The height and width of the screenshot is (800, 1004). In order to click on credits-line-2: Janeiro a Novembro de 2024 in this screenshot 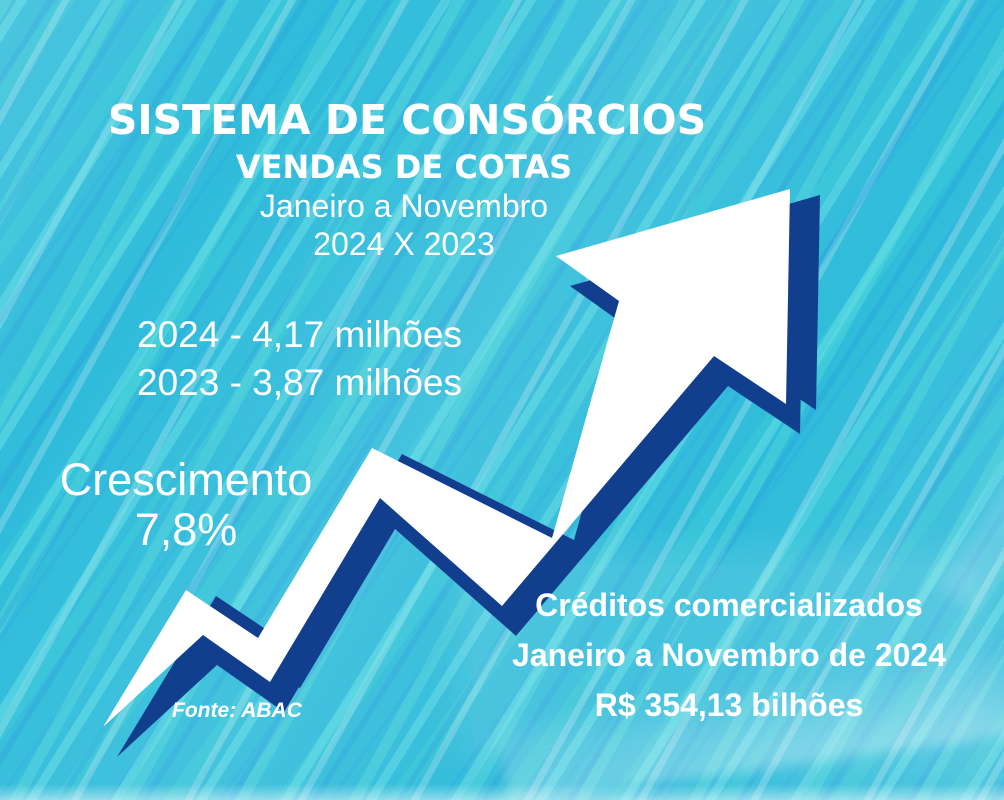, I will do `click(729, 655)`.